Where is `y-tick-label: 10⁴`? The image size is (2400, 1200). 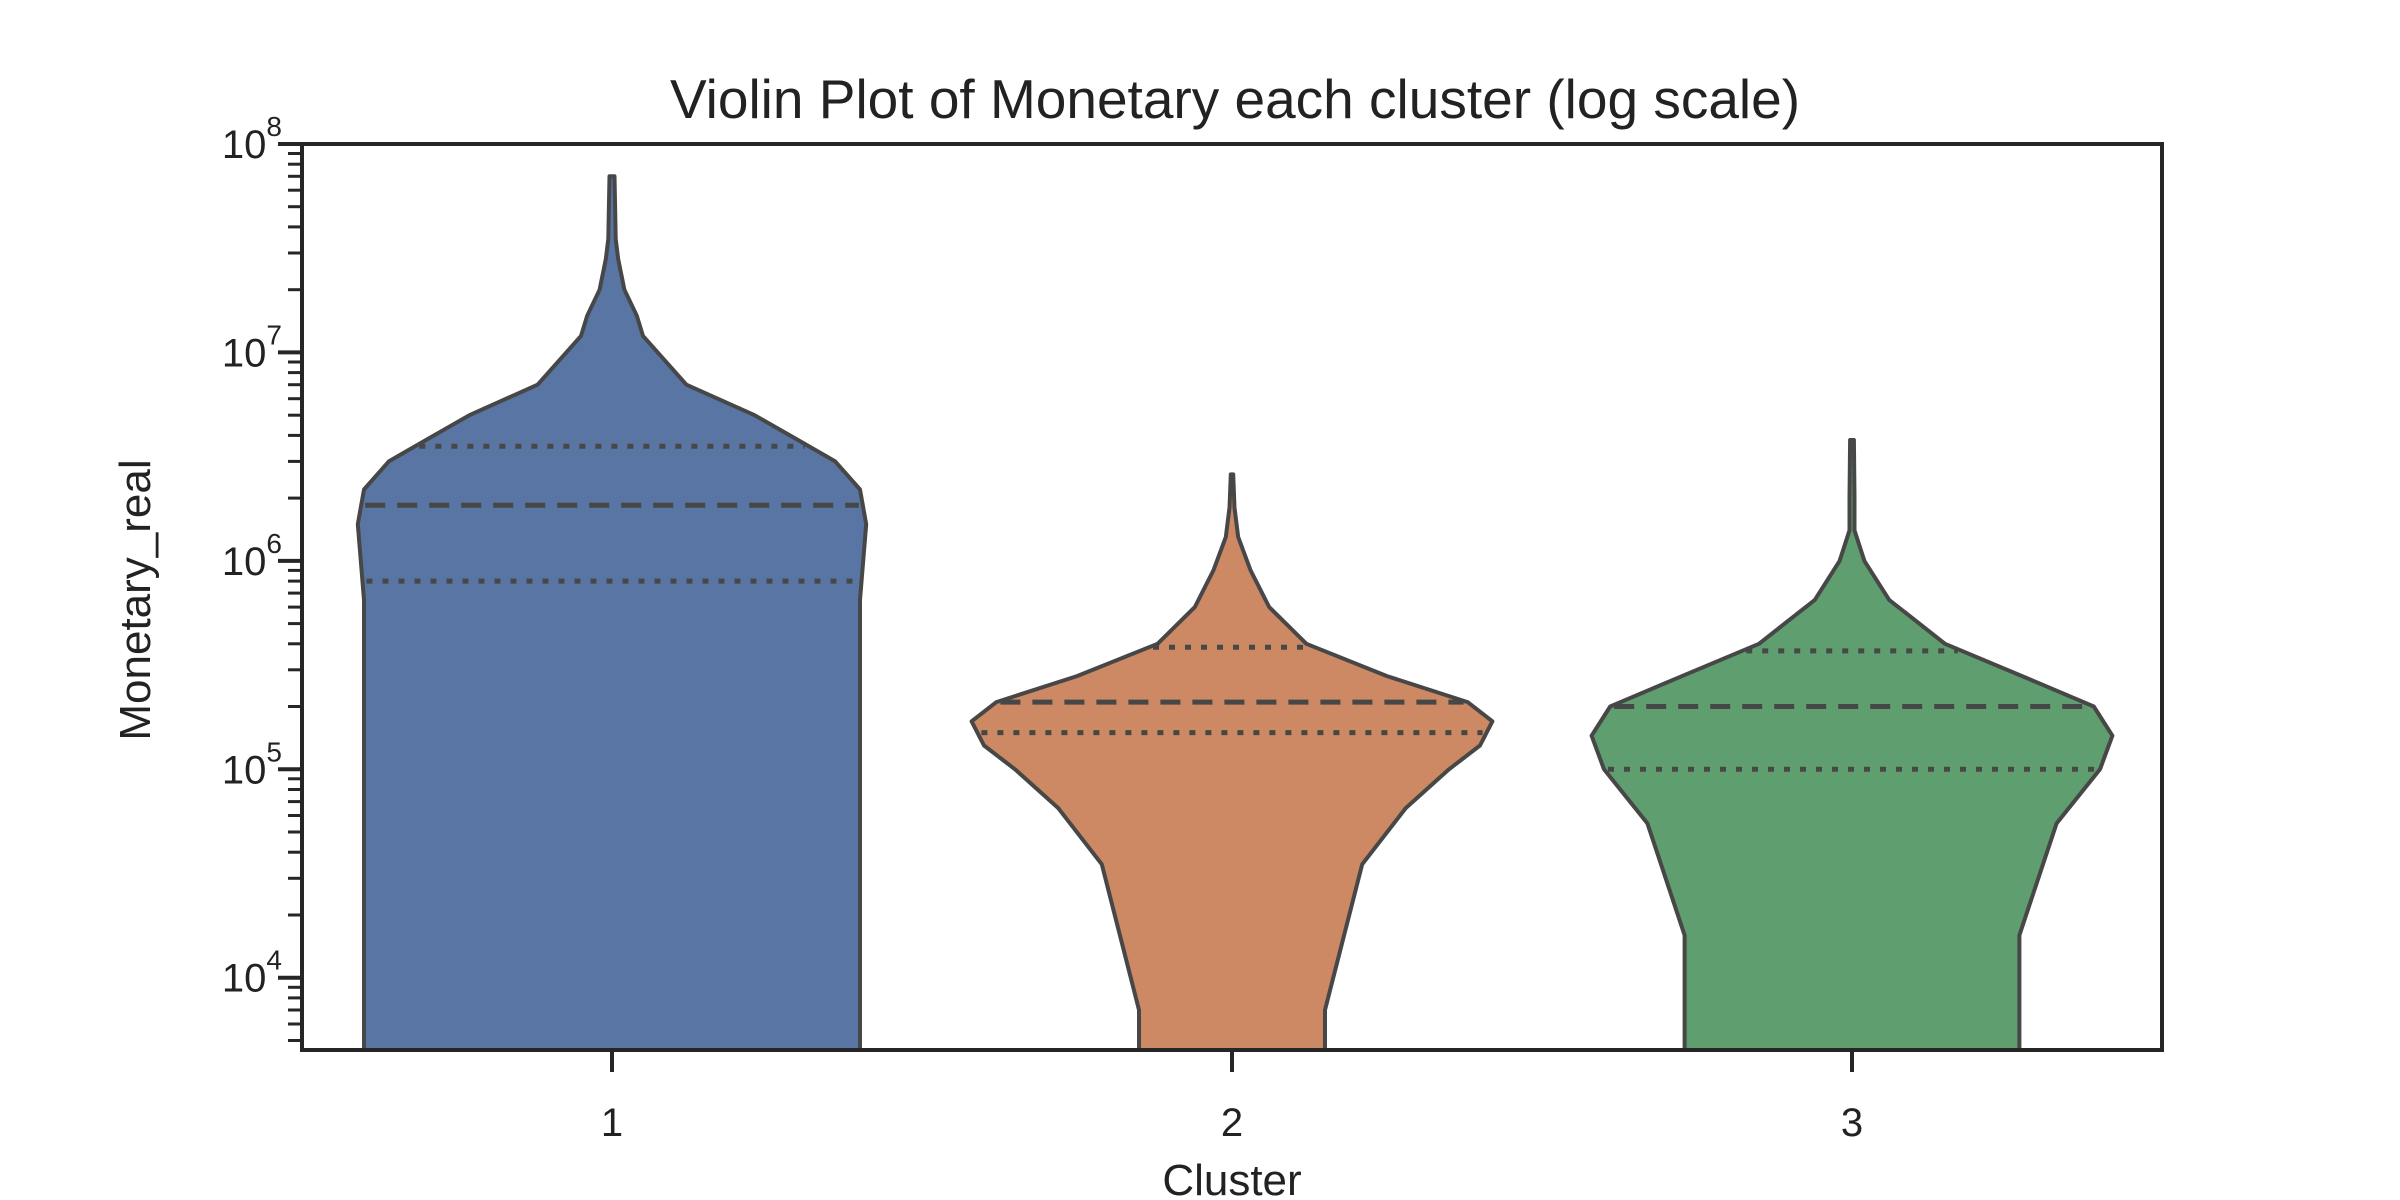 y-tick-label: 10⁴ is located at coordinates (252, 973).